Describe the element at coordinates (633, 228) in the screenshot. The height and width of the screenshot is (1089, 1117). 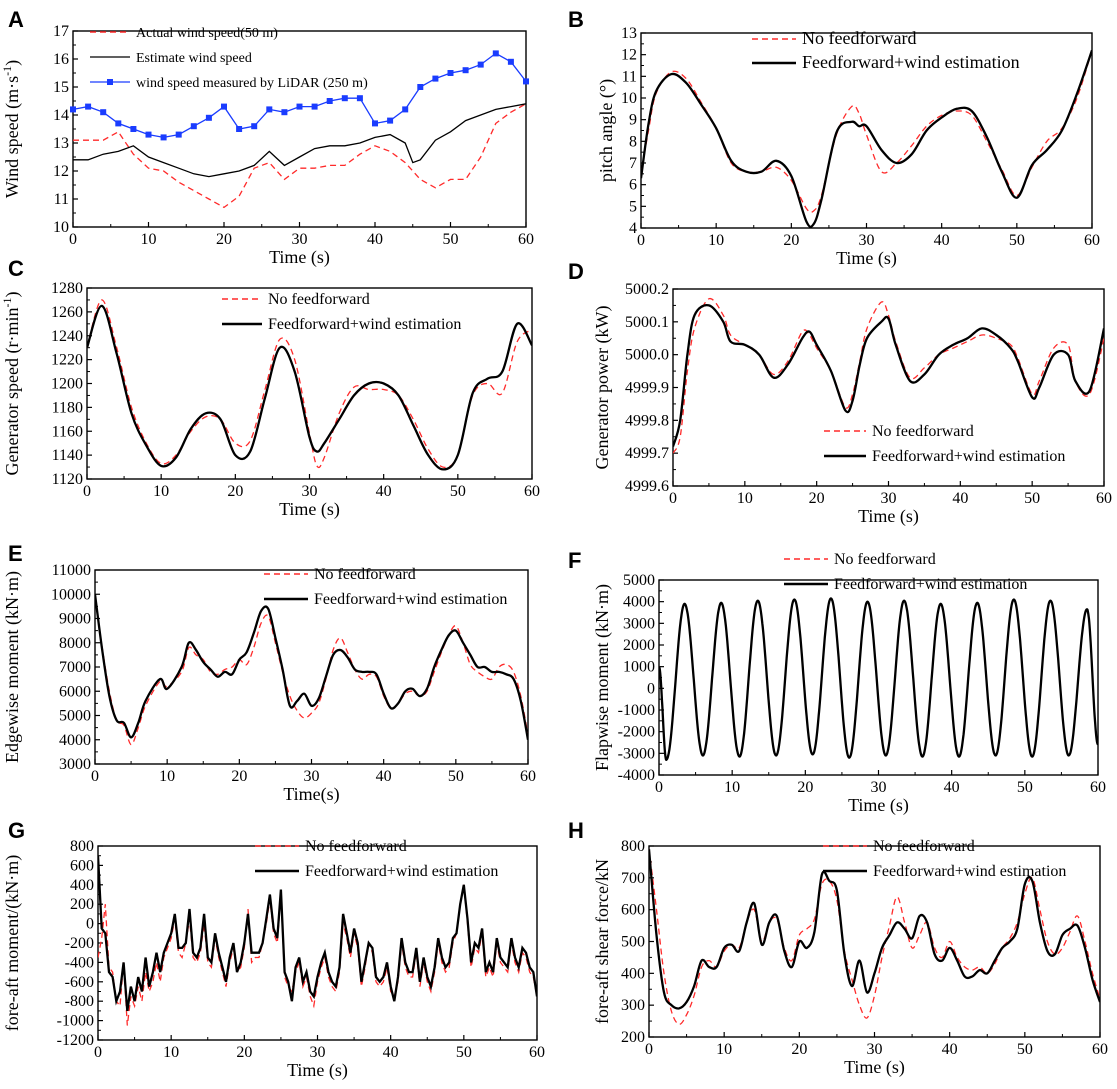
I see `y-tick-label: 4` at that location.